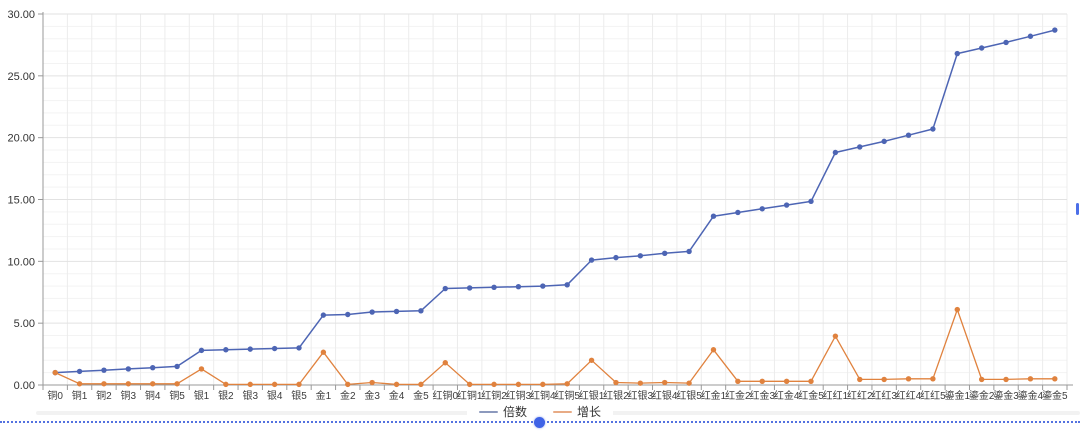 The width and height of the screenshot is (1080, 431). I want to click on x-axis-category-label: 银1, so click(202, 395).